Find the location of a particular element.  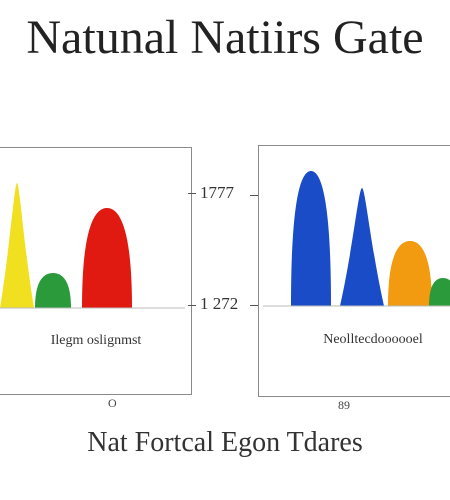

center-tick-mark-bottom is located at coordinates (192, 305).